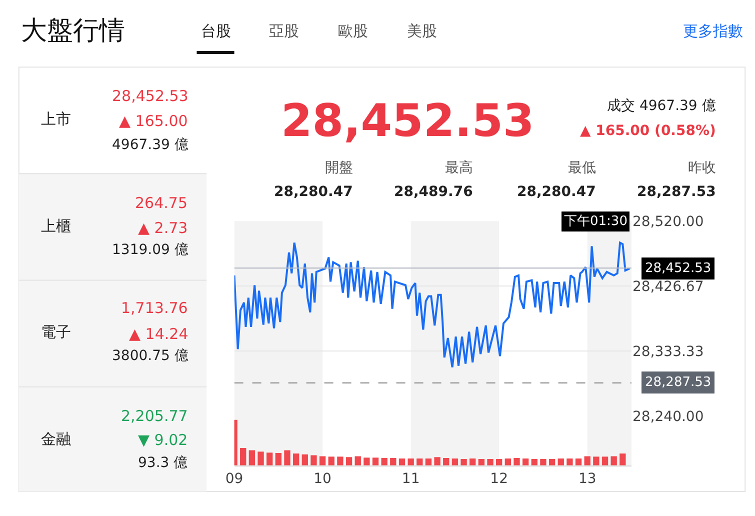  Describe the element at coordinates (422, 31) in the screenshot. I see `text: 美股` at that location.